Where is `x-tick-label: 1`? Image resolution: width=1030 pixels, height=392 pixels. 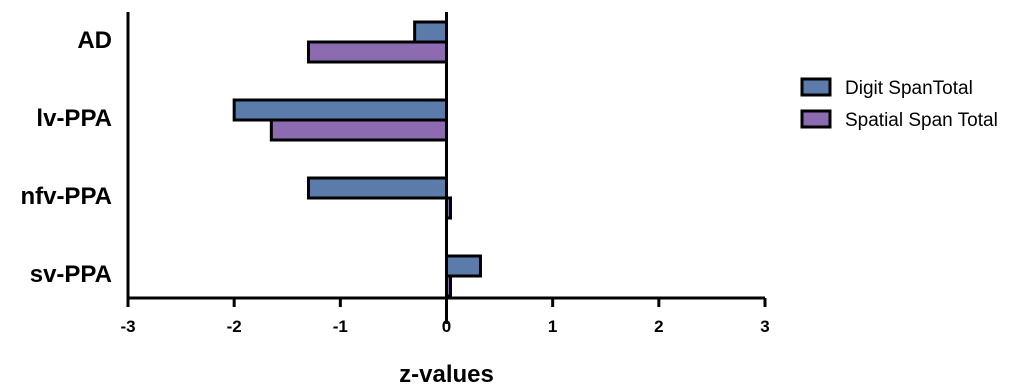
x-tick-label: 1 is located at coordinates (552, 326).